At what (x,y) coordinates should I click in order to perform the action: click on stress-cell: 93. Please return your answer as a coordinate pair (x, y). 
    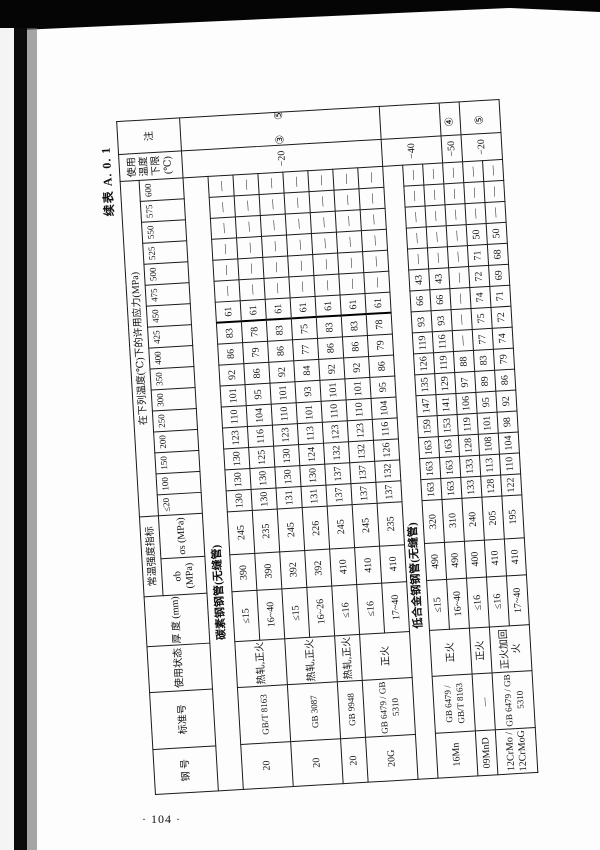
    Looking at the image, I should click on (422, 321).